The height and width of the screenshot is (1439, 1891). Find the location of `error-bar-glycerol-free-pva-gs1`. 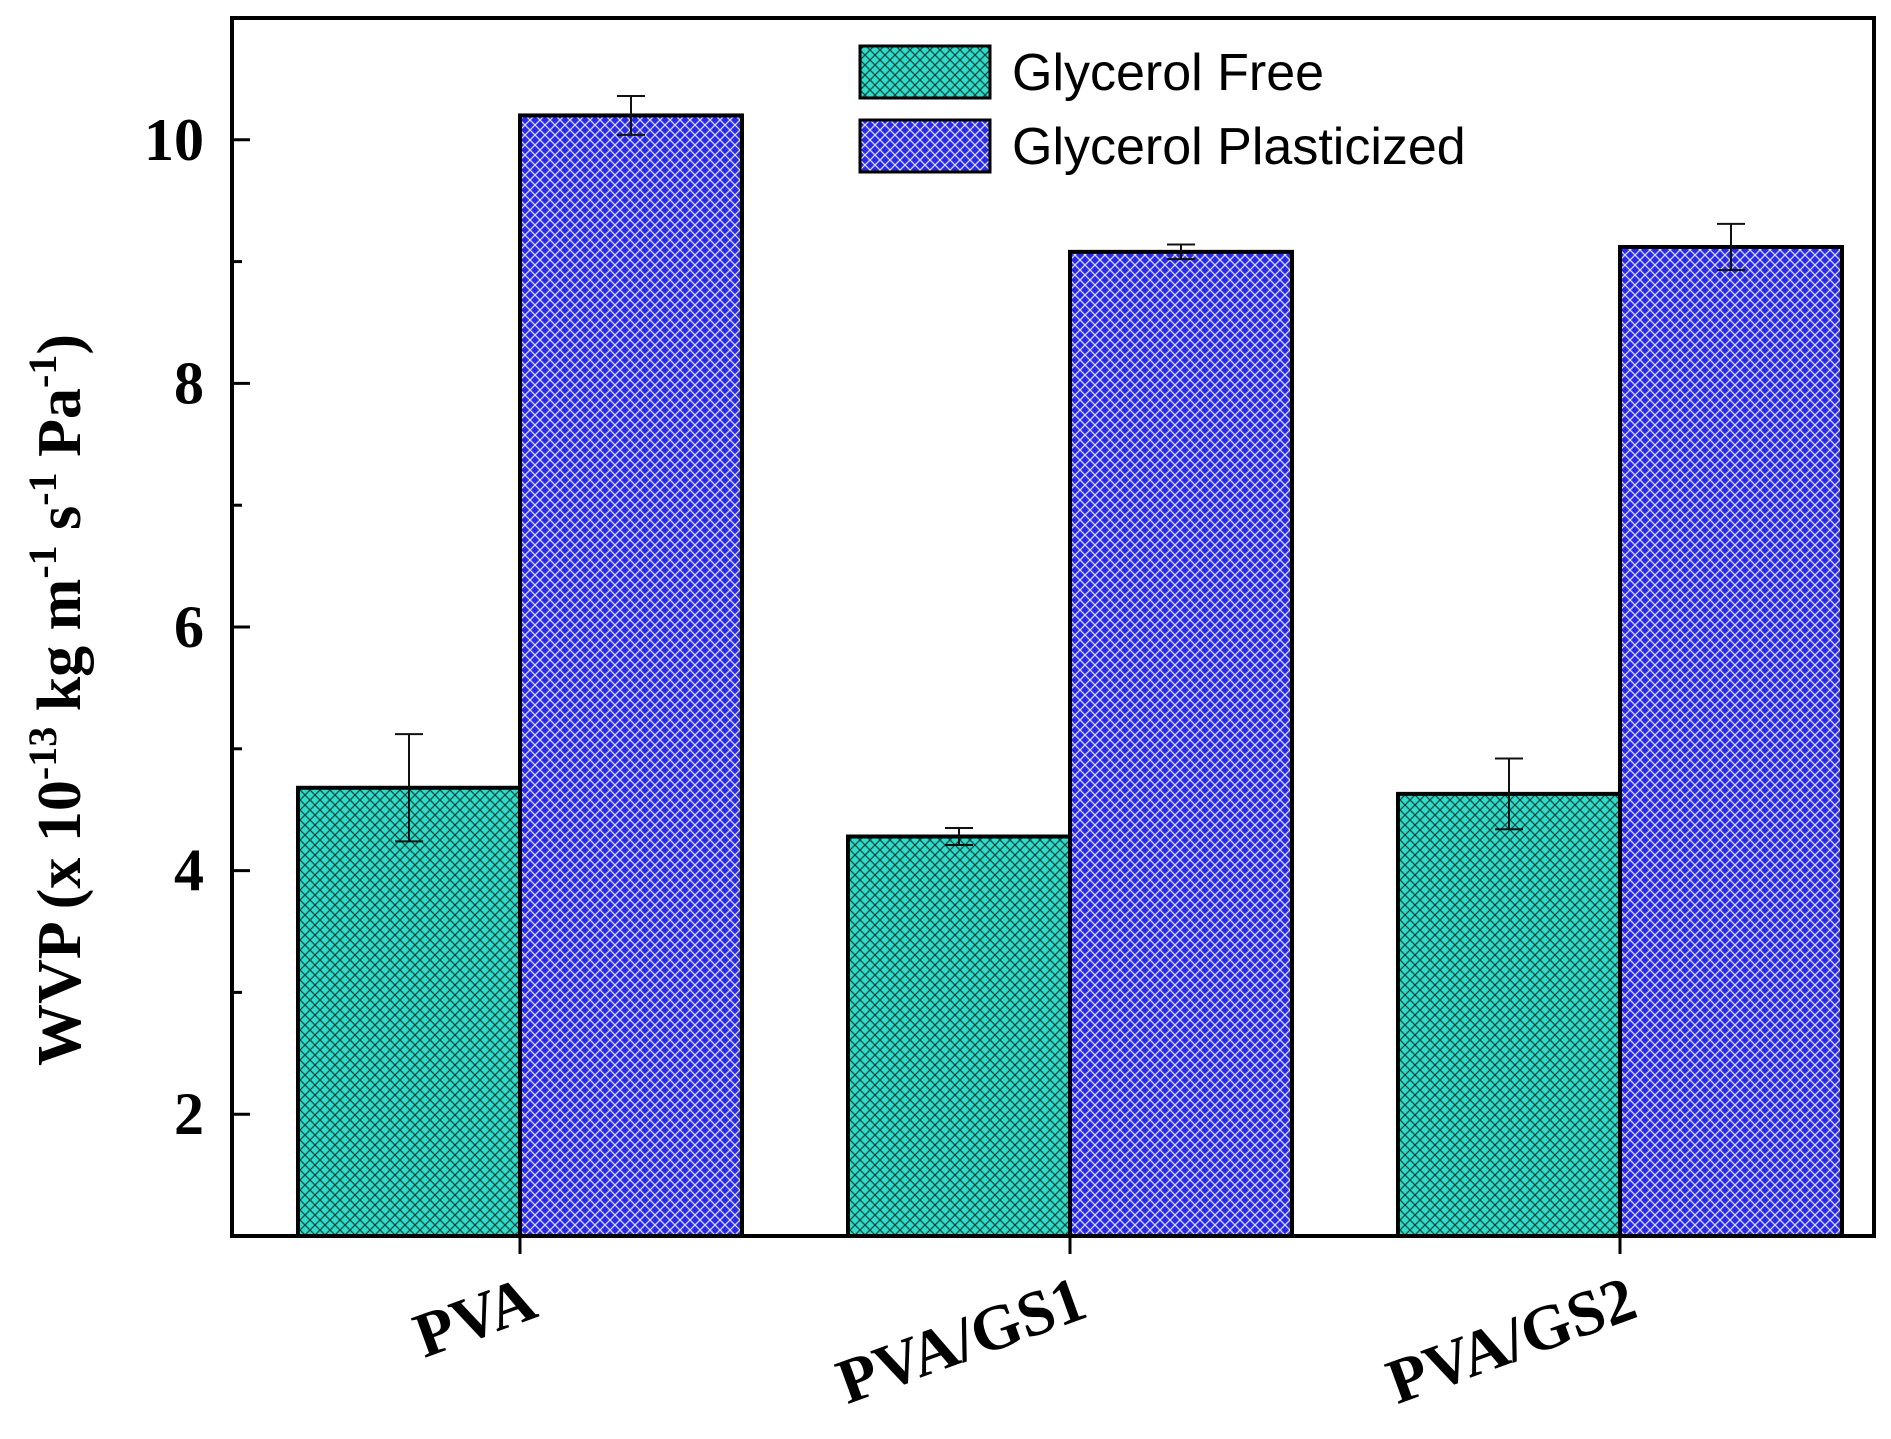

error-bar-glycerol-free-pva-gs1 is located at coordinates (959, 836).